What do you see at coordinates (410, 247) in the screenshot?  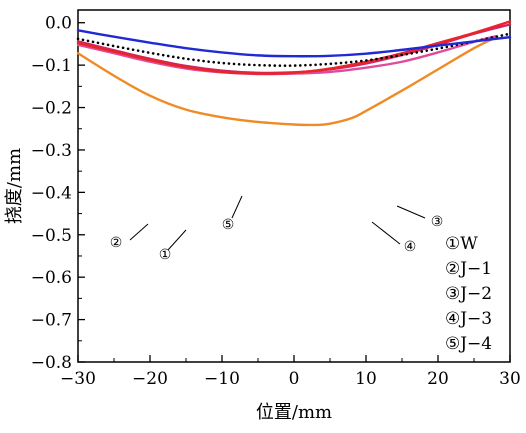 I see `callout-marker: ④` at bounding box center [410, 247].